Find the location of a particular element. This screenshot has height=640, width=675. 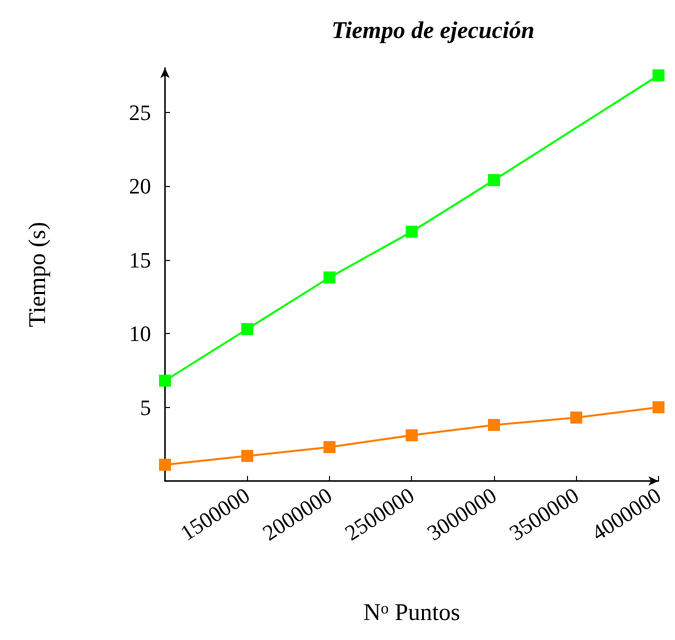

y-axis-title: Tiempo (s) is located at coordinates (38, 275).